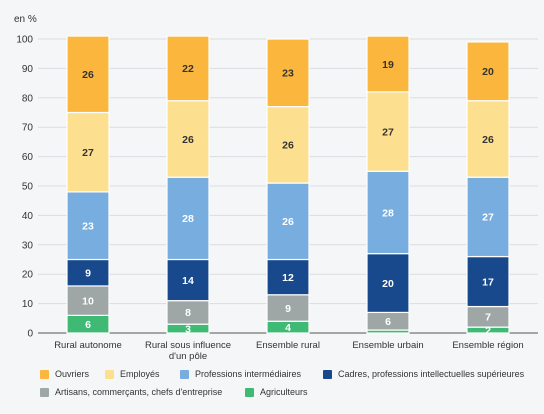 The image size is (544, 414). Describe the element at coordinates (488, 331) in the screenshot. I see `data-label: 2` at that location.